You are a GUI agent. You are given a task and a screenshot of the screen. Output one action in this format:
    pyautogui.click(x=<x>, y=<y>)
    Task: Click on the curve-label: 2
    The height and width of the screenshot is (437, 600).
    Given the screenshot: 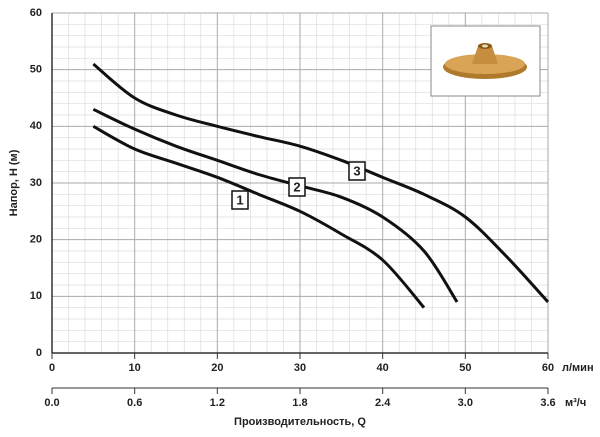 What is the action you would take?
    pyautogui.click(x=296, y=186)
    